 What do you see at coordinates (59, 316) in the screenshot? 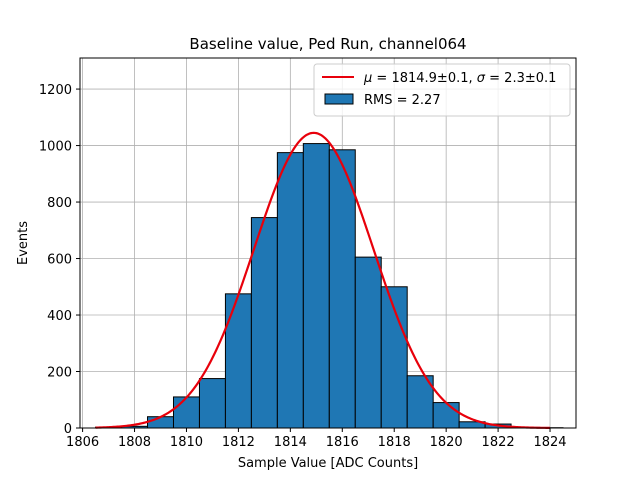
I see `y-tick-label-2: 400` at bounding box center [59, 316].